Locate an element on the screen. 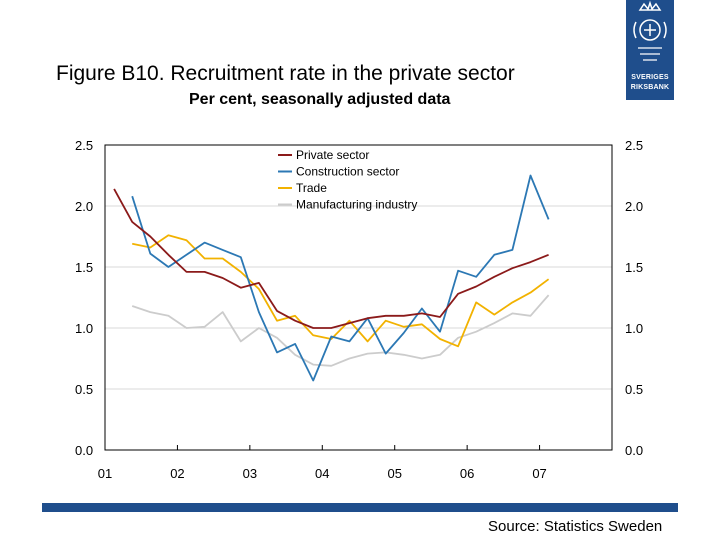 The width and height of the screenshot is (720, 540). series-line-manufacturing-industry is located at coordinates (340, 330).